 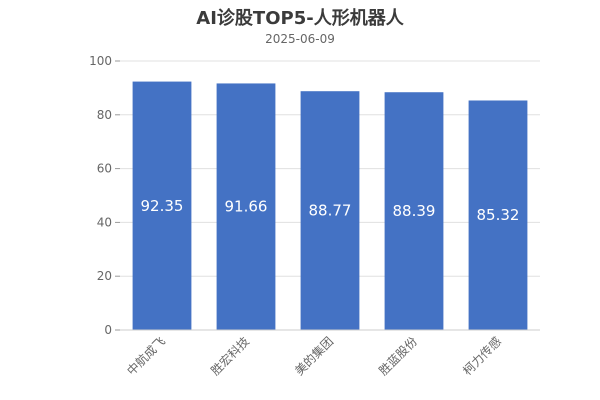 What do you see at coordinates (104, 222) in the screenshot?
I see `y-tick-label: 40` at bounding box center [104, 222].